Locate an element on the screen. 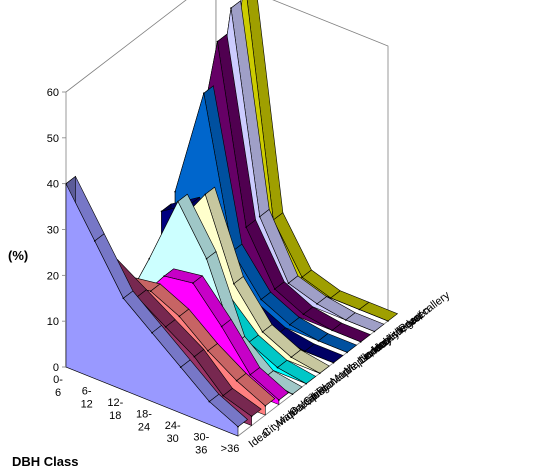  y-tick-label: 10 is located at coordinates (53, 322).